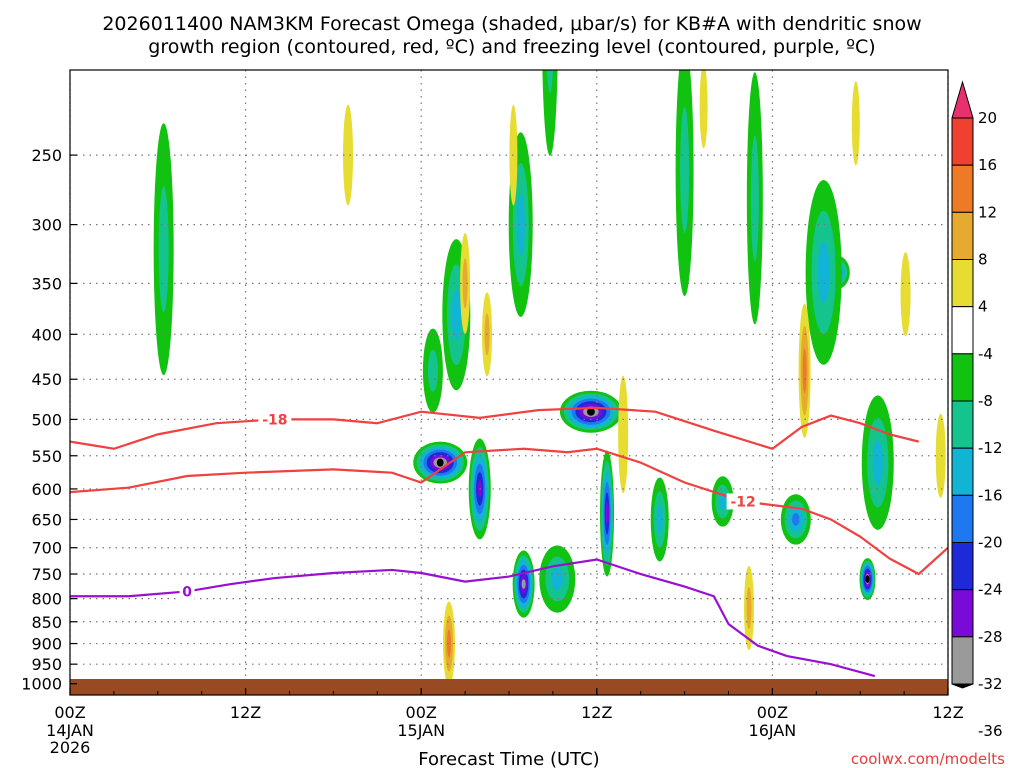 Image resolution: width=1024 pixels, height=768 pixels. What do you see at coordinates (990, 731) in the screenshot?
I see `colorbar-label: -36` at bounding box center [990, 731].